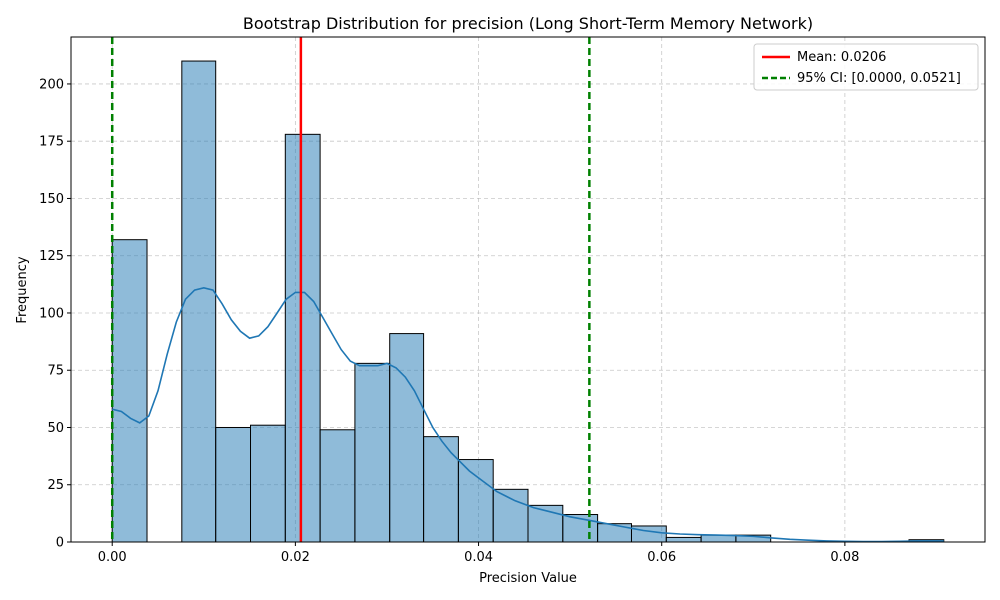 Image resolution: width=1000 pixels, height=600 pixels. What do you see at coordinates (478, 557) in the screenshot?
I see `x-tick-label: 0.04` at bounding box center [478, 557].